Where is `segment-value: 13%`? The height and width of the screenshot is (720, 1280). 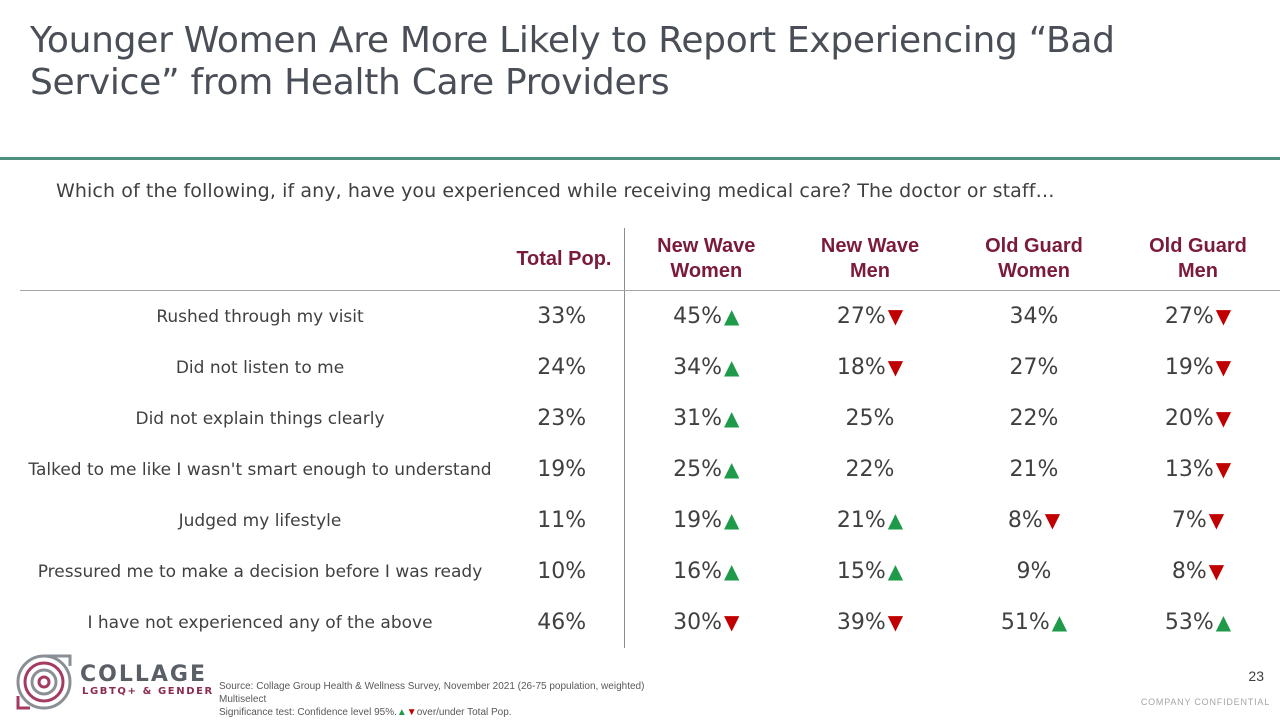
segment-value: 13% is located at coordinates (1189, 469).